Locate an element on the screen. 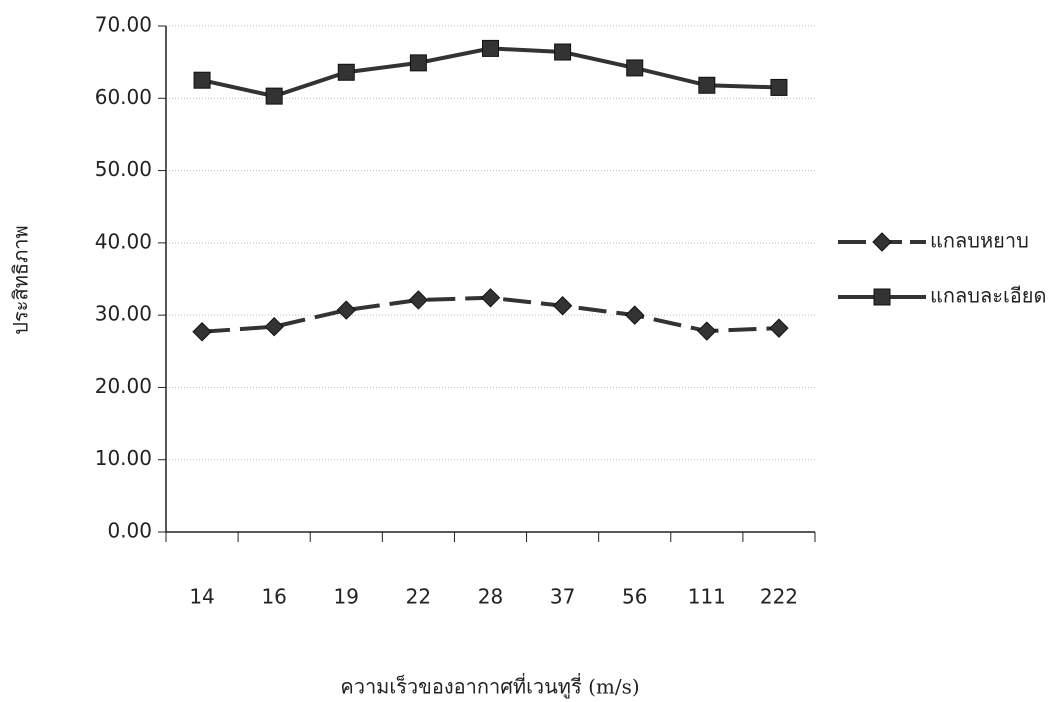 The height and width of the screenshot is (702, 1049). legend-label: แกลบหยาบ is located at coordinates (979, 241).